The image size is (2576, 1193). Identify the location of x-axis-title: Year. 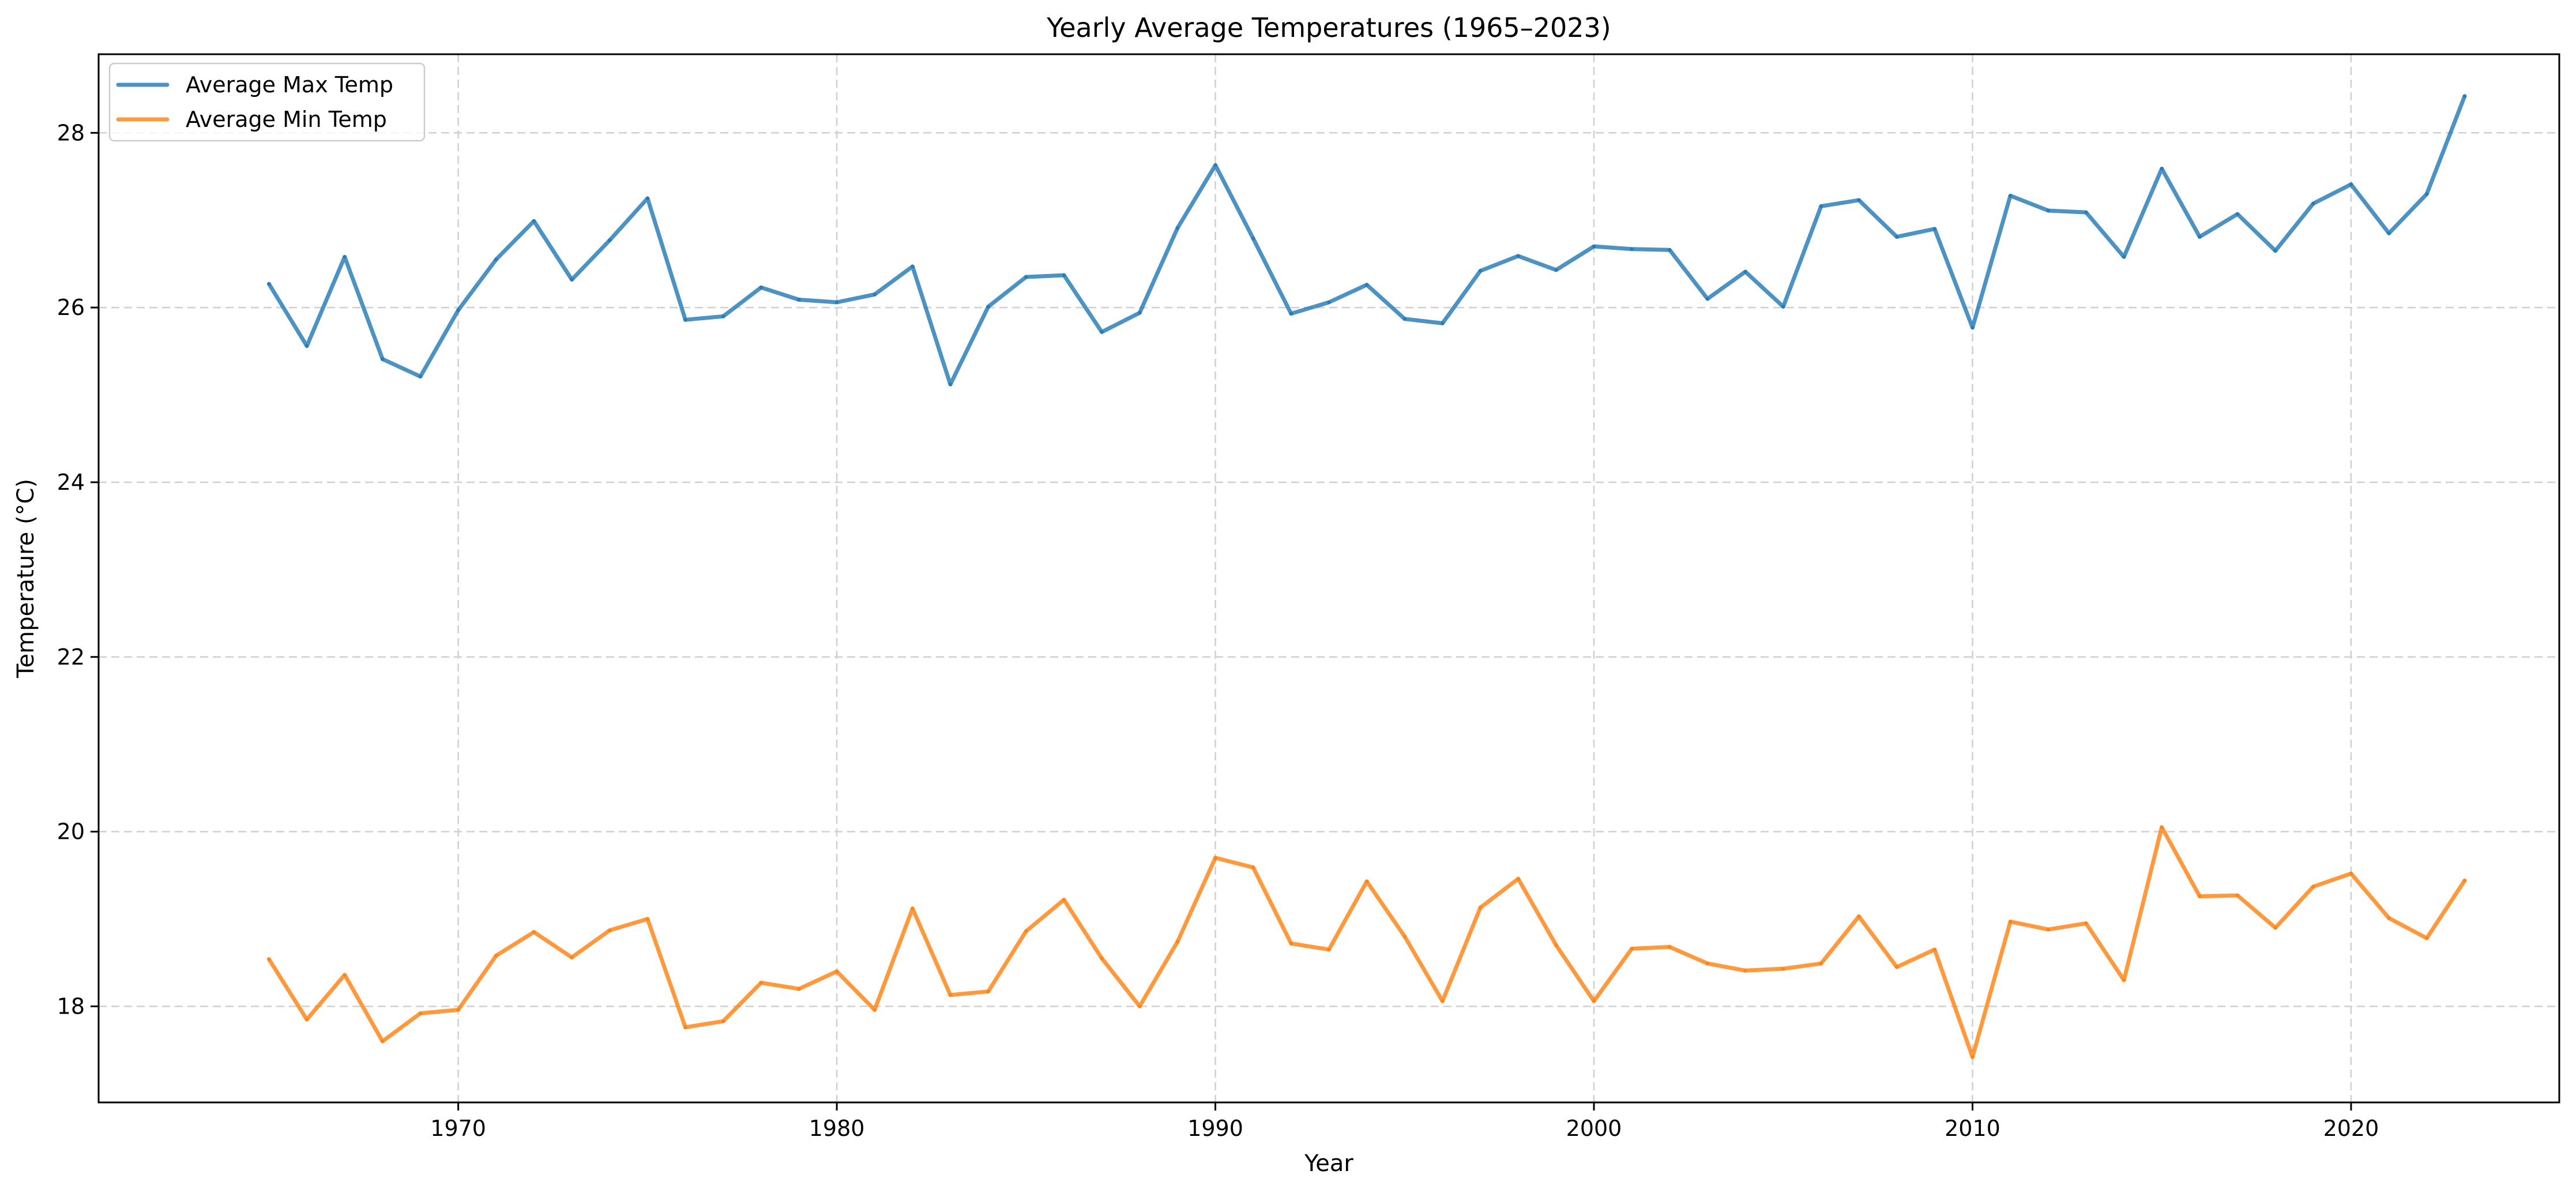
(1328, 1163).